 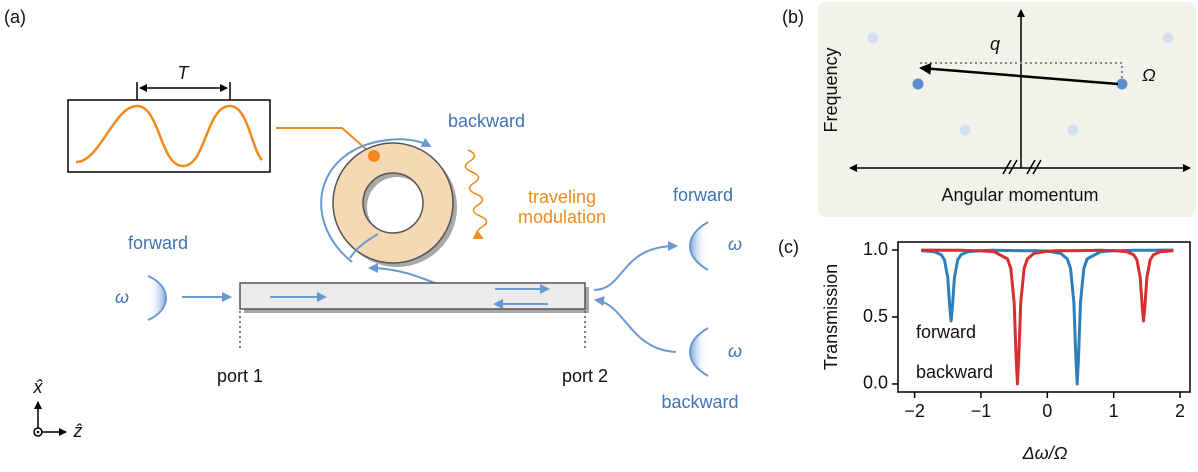 I want to click on x-tick-label: −2, so click(x=914, y=411).